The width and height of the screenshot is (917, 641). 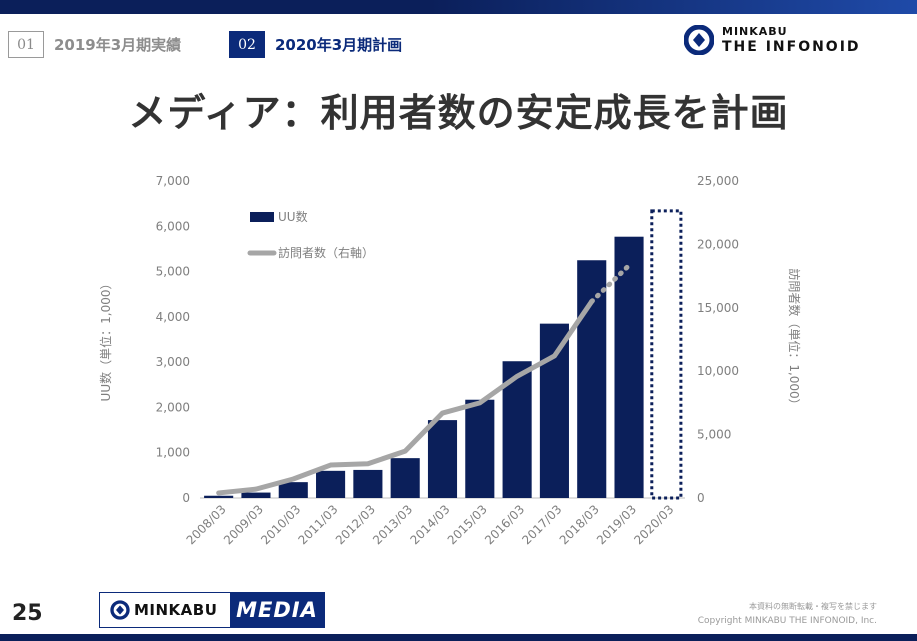 I want to click on x-tick-label: 2019/03, so click(x=616, y=524).